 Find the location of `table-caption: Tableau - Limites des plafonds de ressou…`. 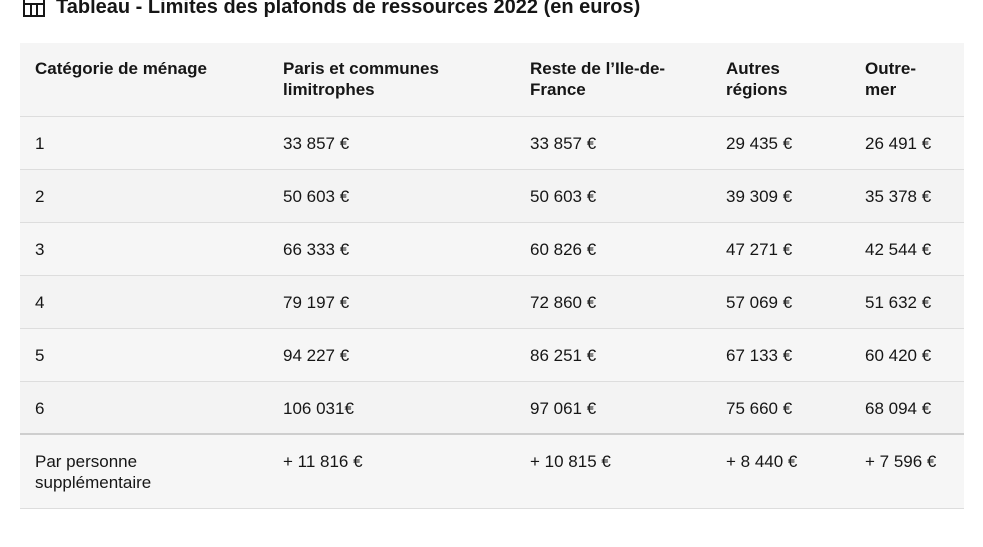

table-caption: Tableau - Limites des plafonds de ressou… is located at coordinates (331, 10).